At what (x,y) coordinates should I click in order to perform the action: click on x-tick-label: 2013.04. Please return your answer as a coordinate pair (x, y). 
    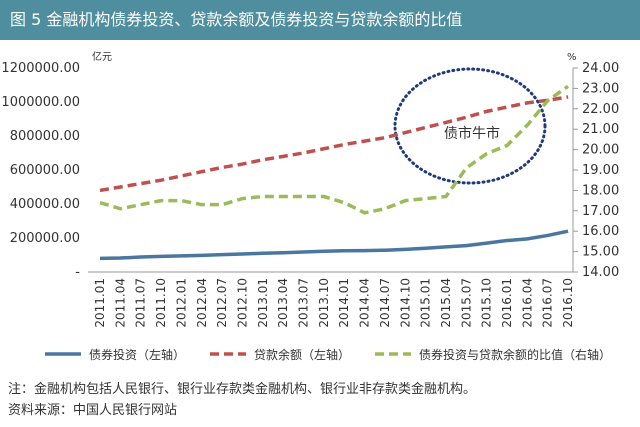
    Looking at the image, I should click on (283, 303).